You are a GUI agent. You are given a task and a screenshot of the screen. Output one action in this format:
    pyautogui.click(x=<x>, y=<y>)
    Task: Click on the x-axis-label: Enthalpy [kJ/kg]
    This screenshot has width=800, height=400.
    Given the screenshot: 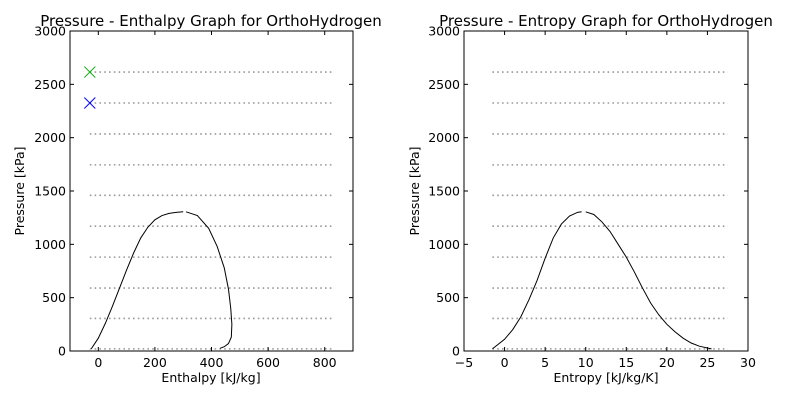 What is the action you would take?
    pyautogui.click(x=210, y=377)
    